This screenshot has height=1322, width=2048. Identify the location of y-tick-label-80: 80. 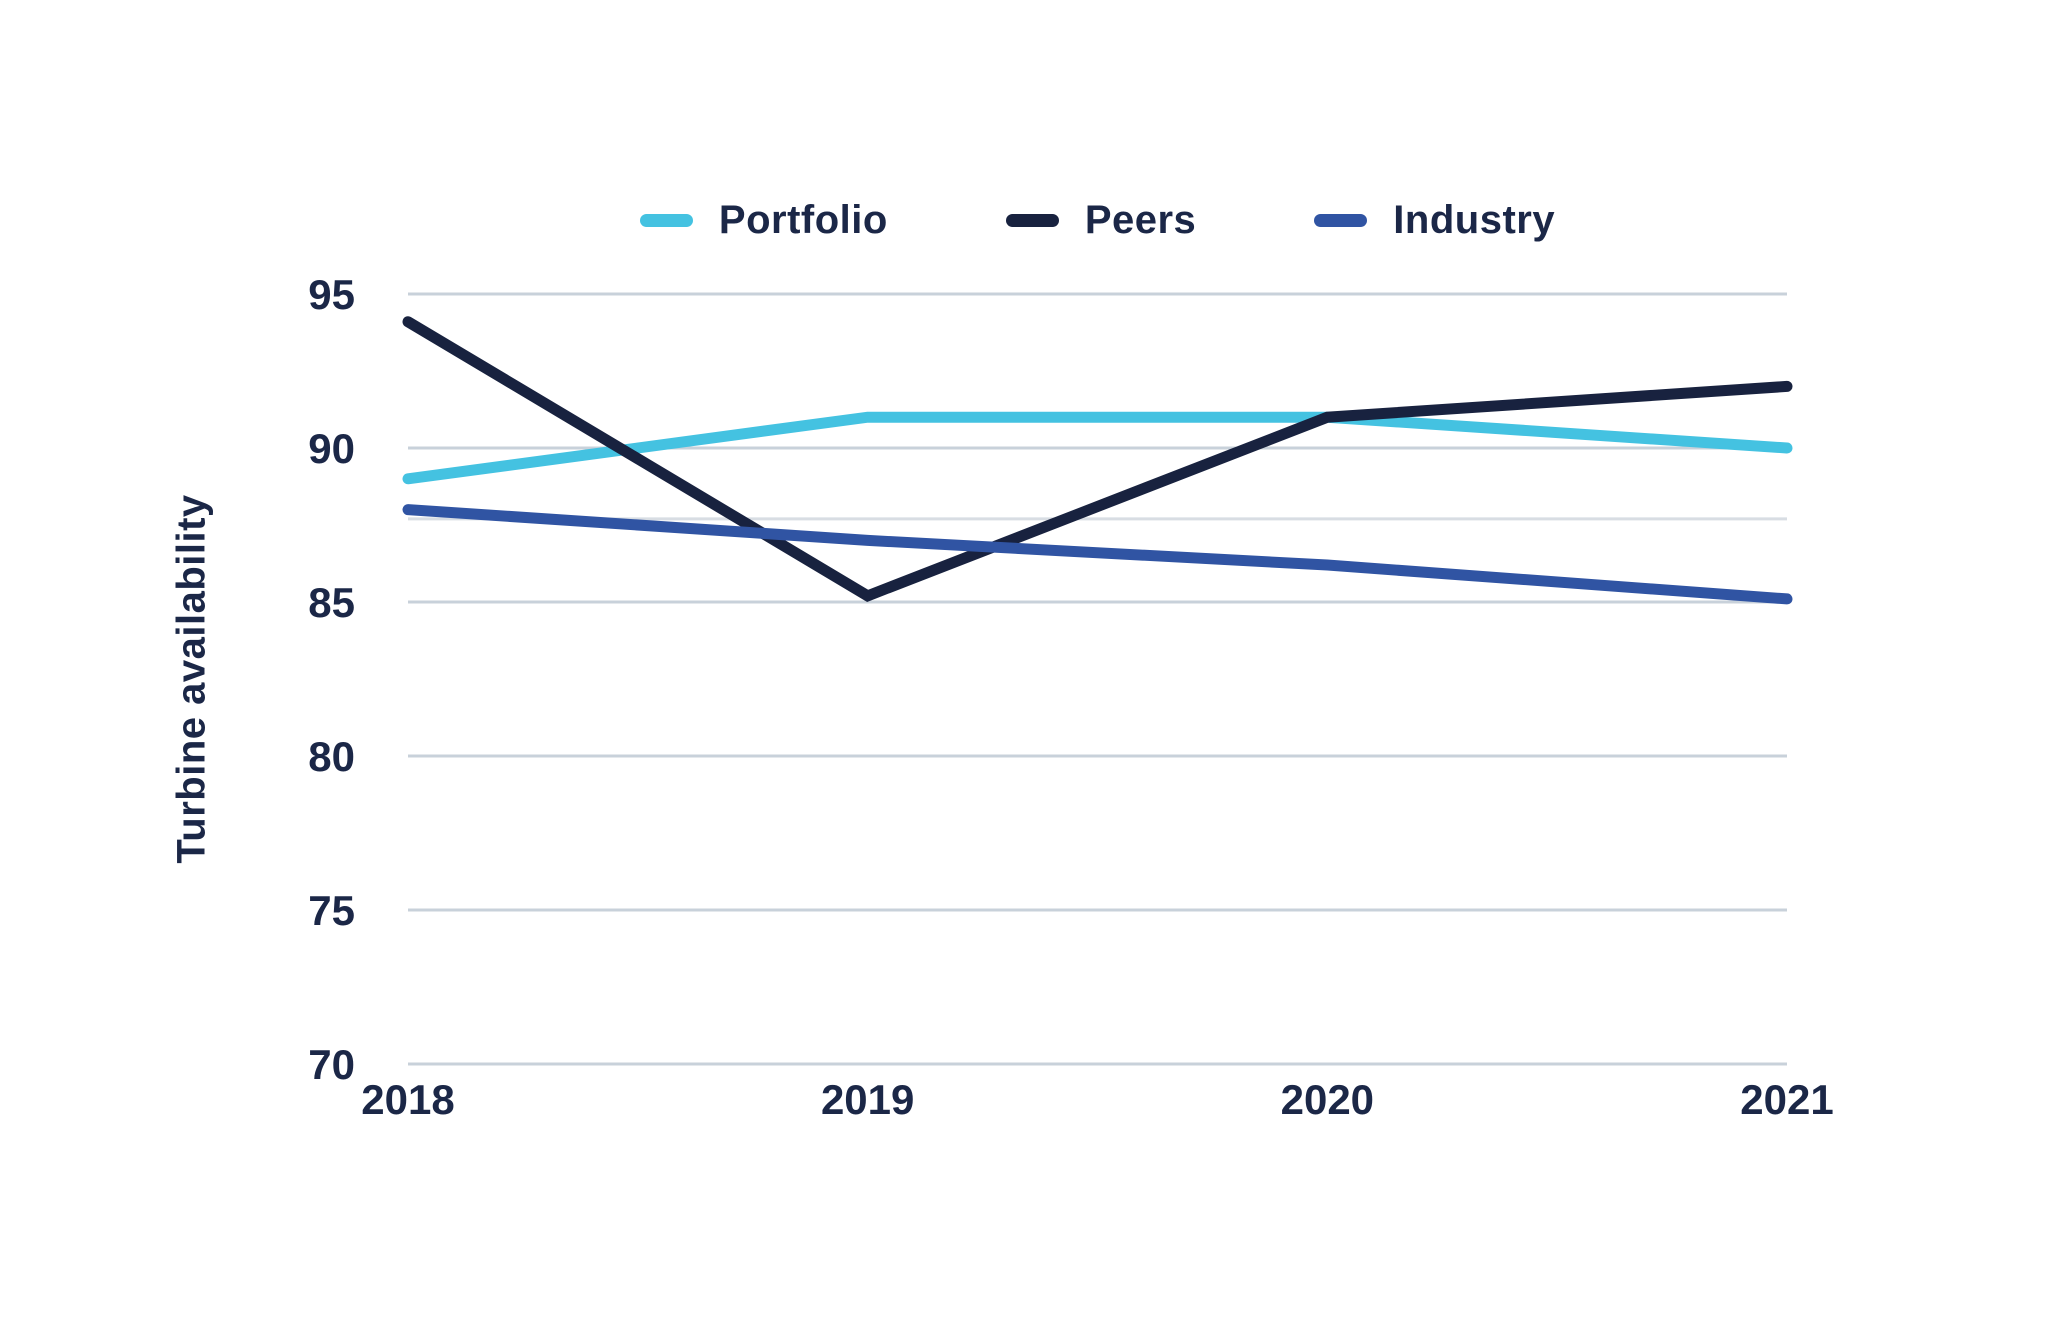
(331, 756).